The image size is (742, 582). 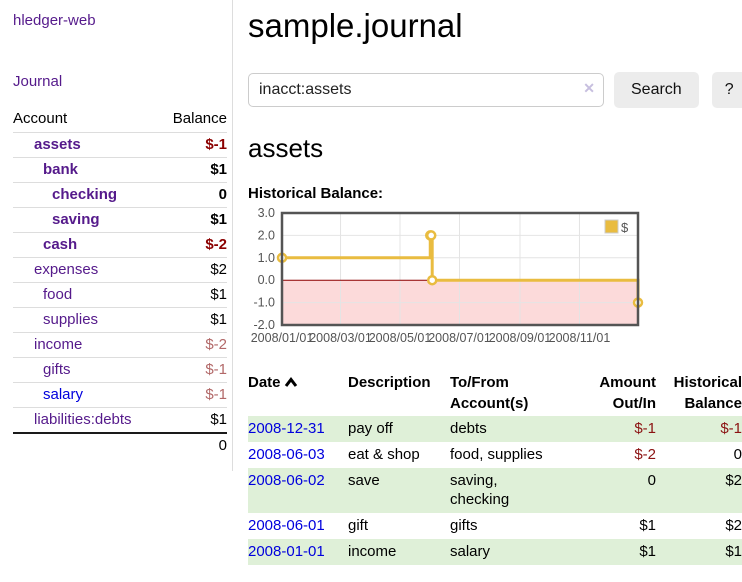 I want to click on balance-column-header: Balance, so click(x=193, y=120).